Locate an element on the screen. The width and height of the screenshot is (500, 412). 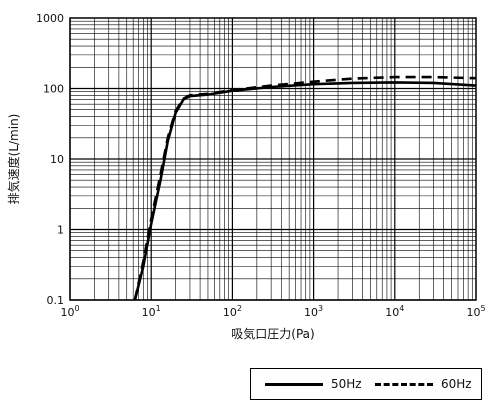
legend-item-50hz: 50Hz is located at coordinates (313, 384).